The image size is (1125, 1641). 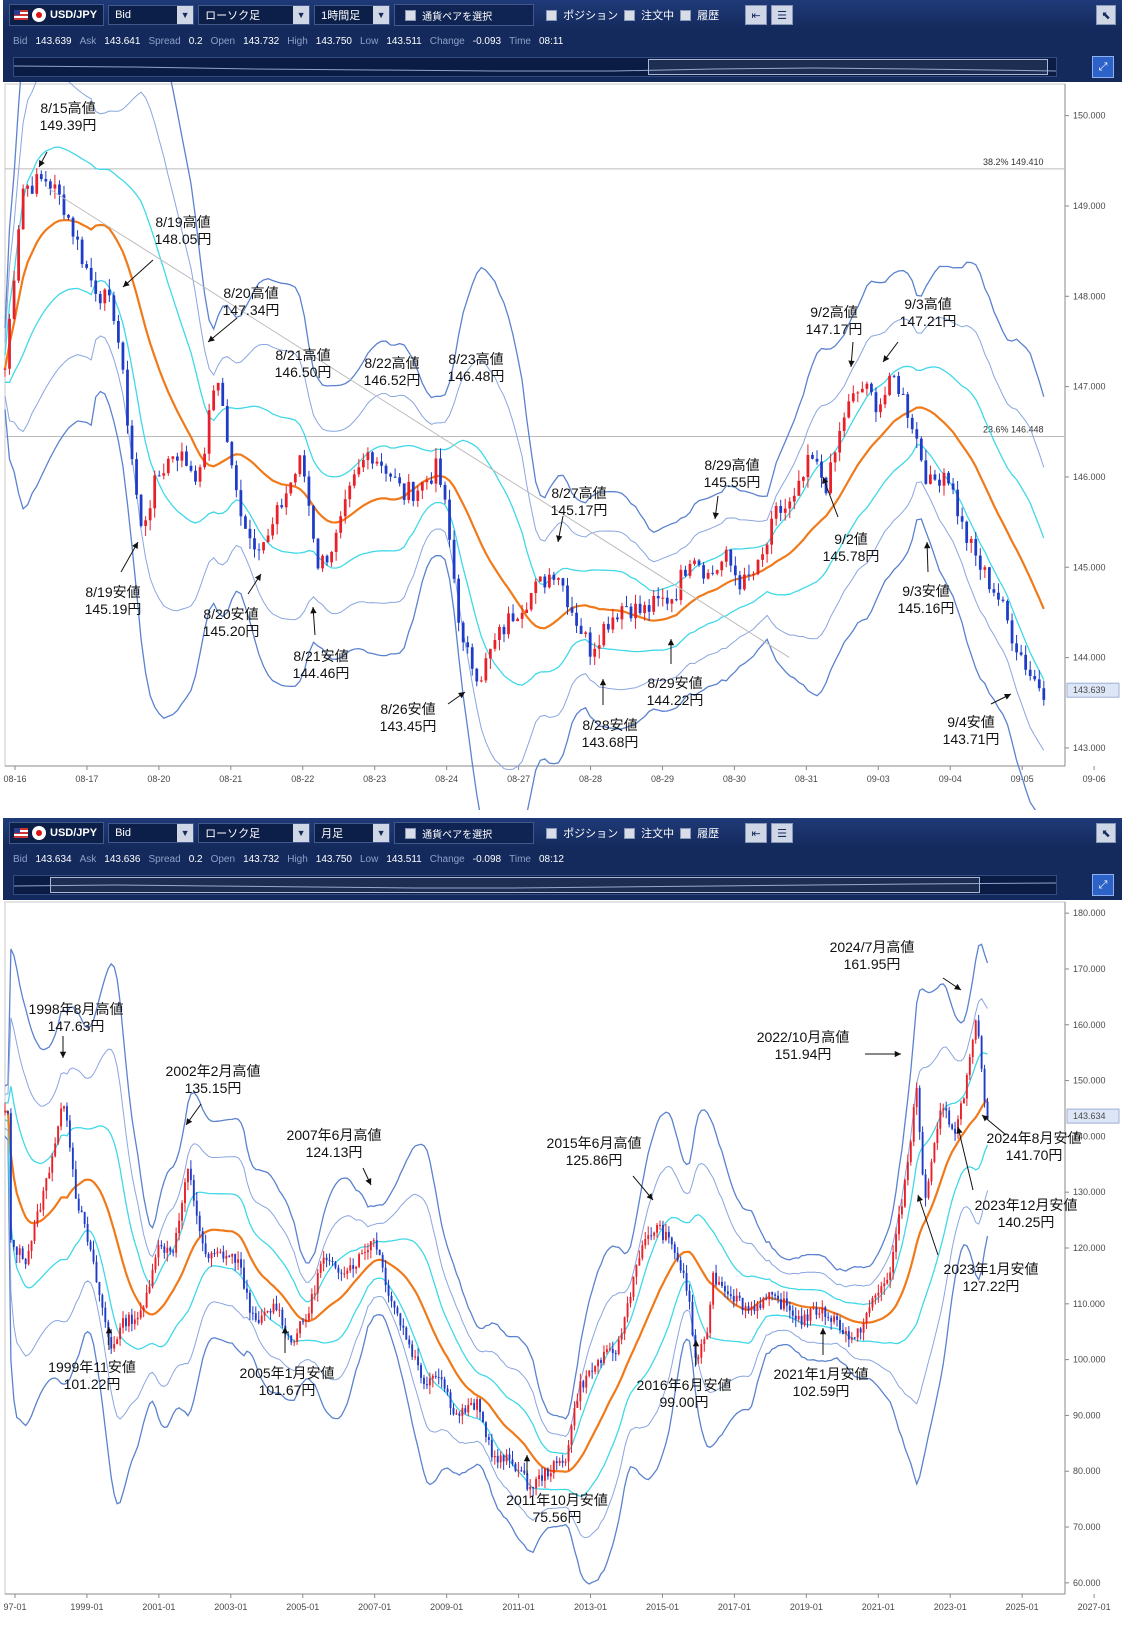 What do you see at coordinates (950, 1607) in the screenshot?
I see `x-tick-label: 2023-01` at bounding box center [950, 1607].